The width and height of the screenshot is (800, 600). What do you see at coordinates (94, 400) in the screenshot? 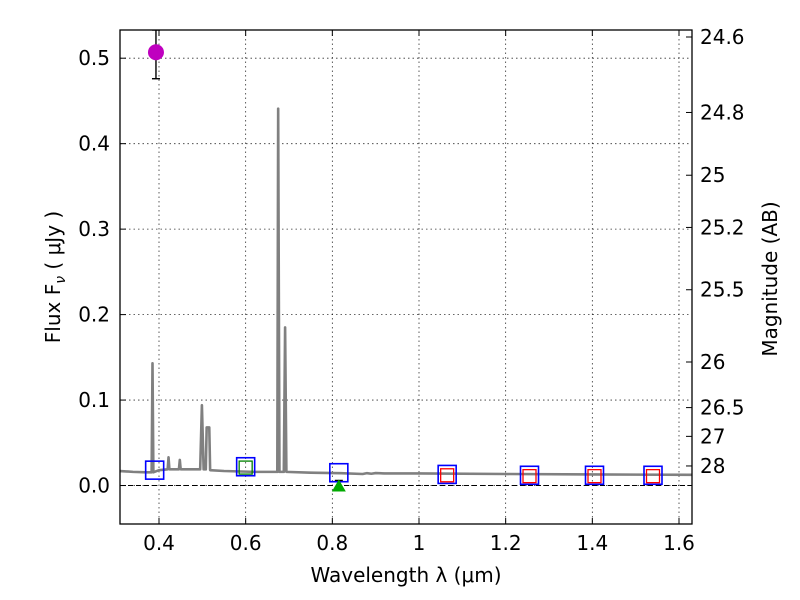
I see `y-tick-label-1: 0.1` at bounding box center [94, 400].